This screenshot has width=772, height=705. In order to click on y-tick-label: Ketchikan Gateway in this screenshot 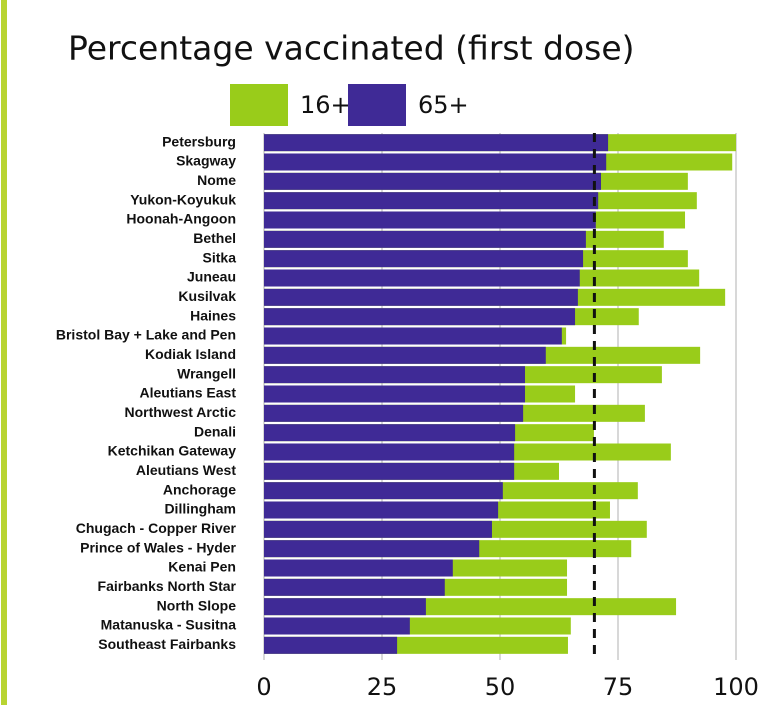, I will do `click(172, 451)`.